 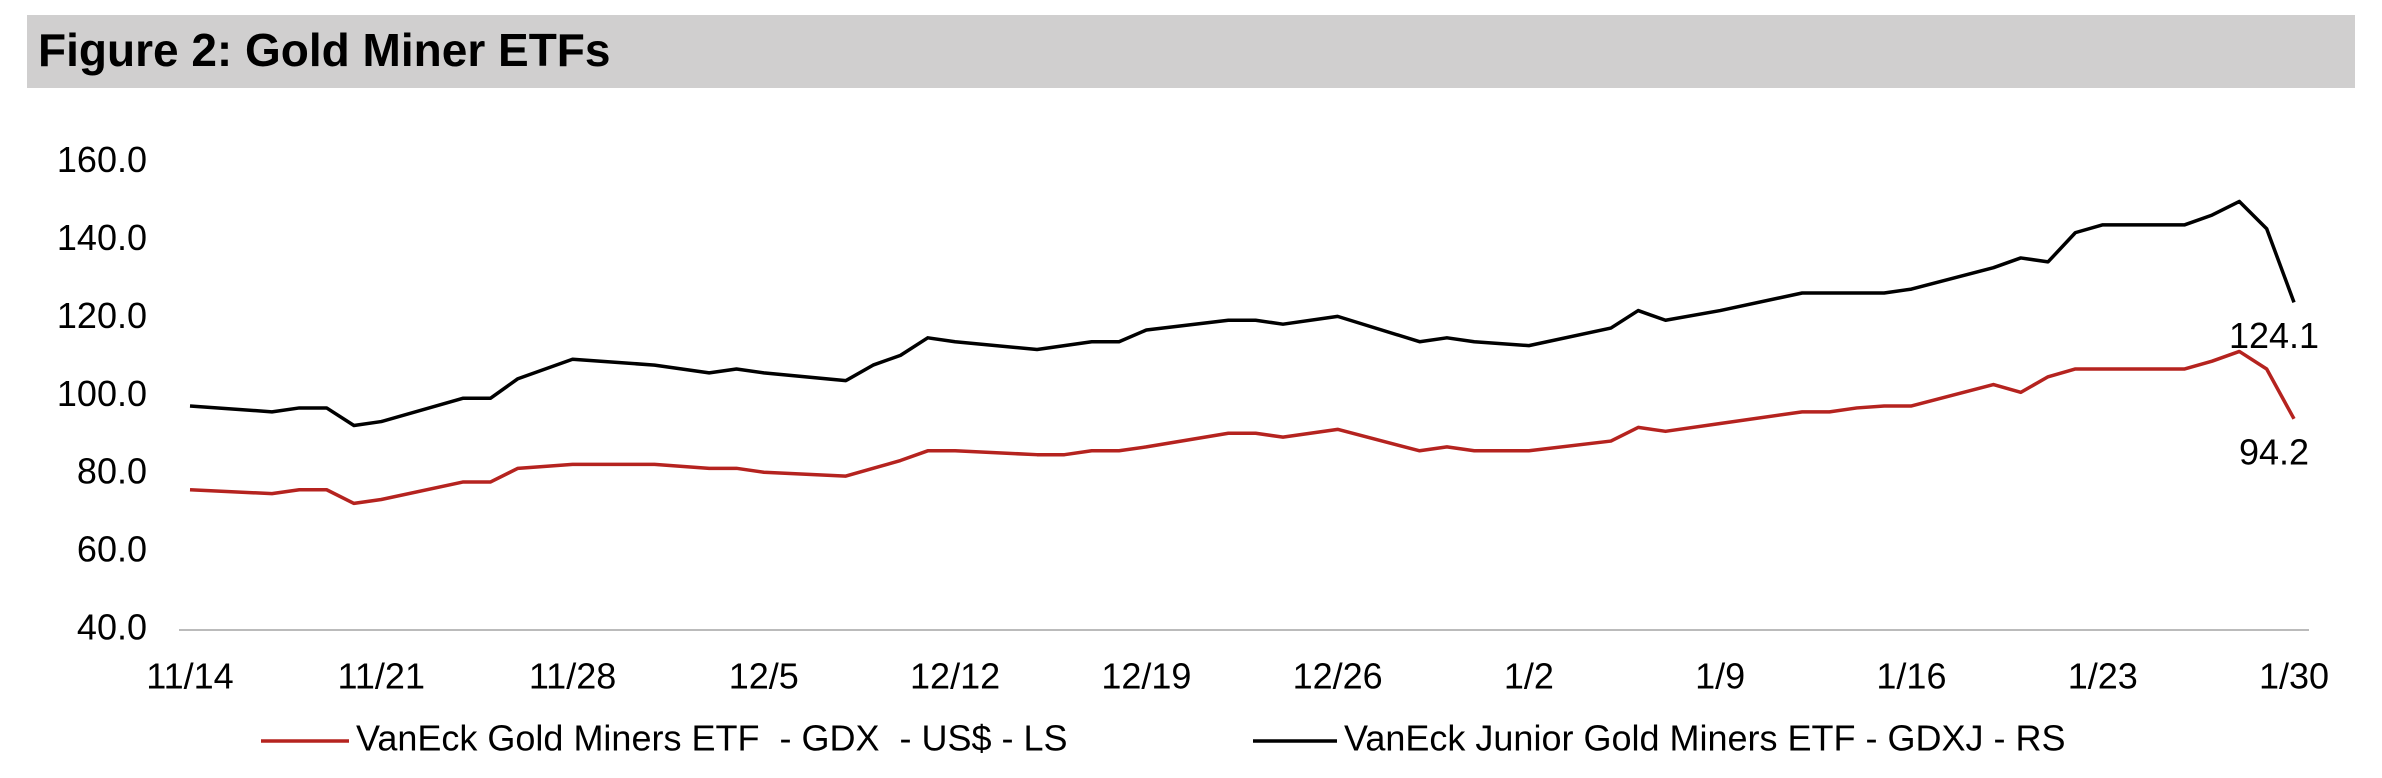 I want to click on x-tick-label: 12/26, so click(x=1338, y=676).